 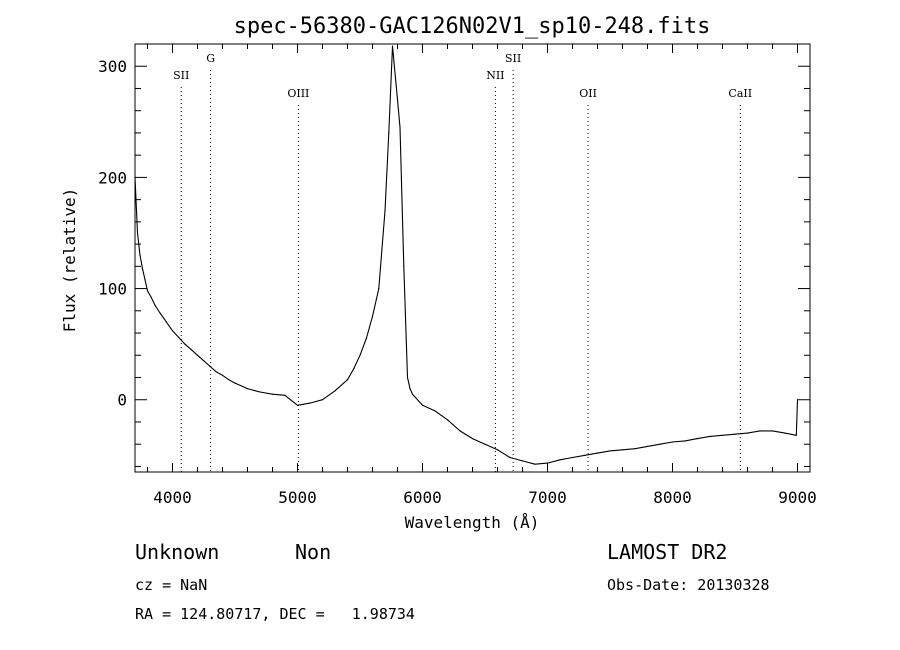 What do you see at coordinates (740, 93) in the screenshot?
I see `spectral-line-label: CaII` at bounding box center [740, 93].